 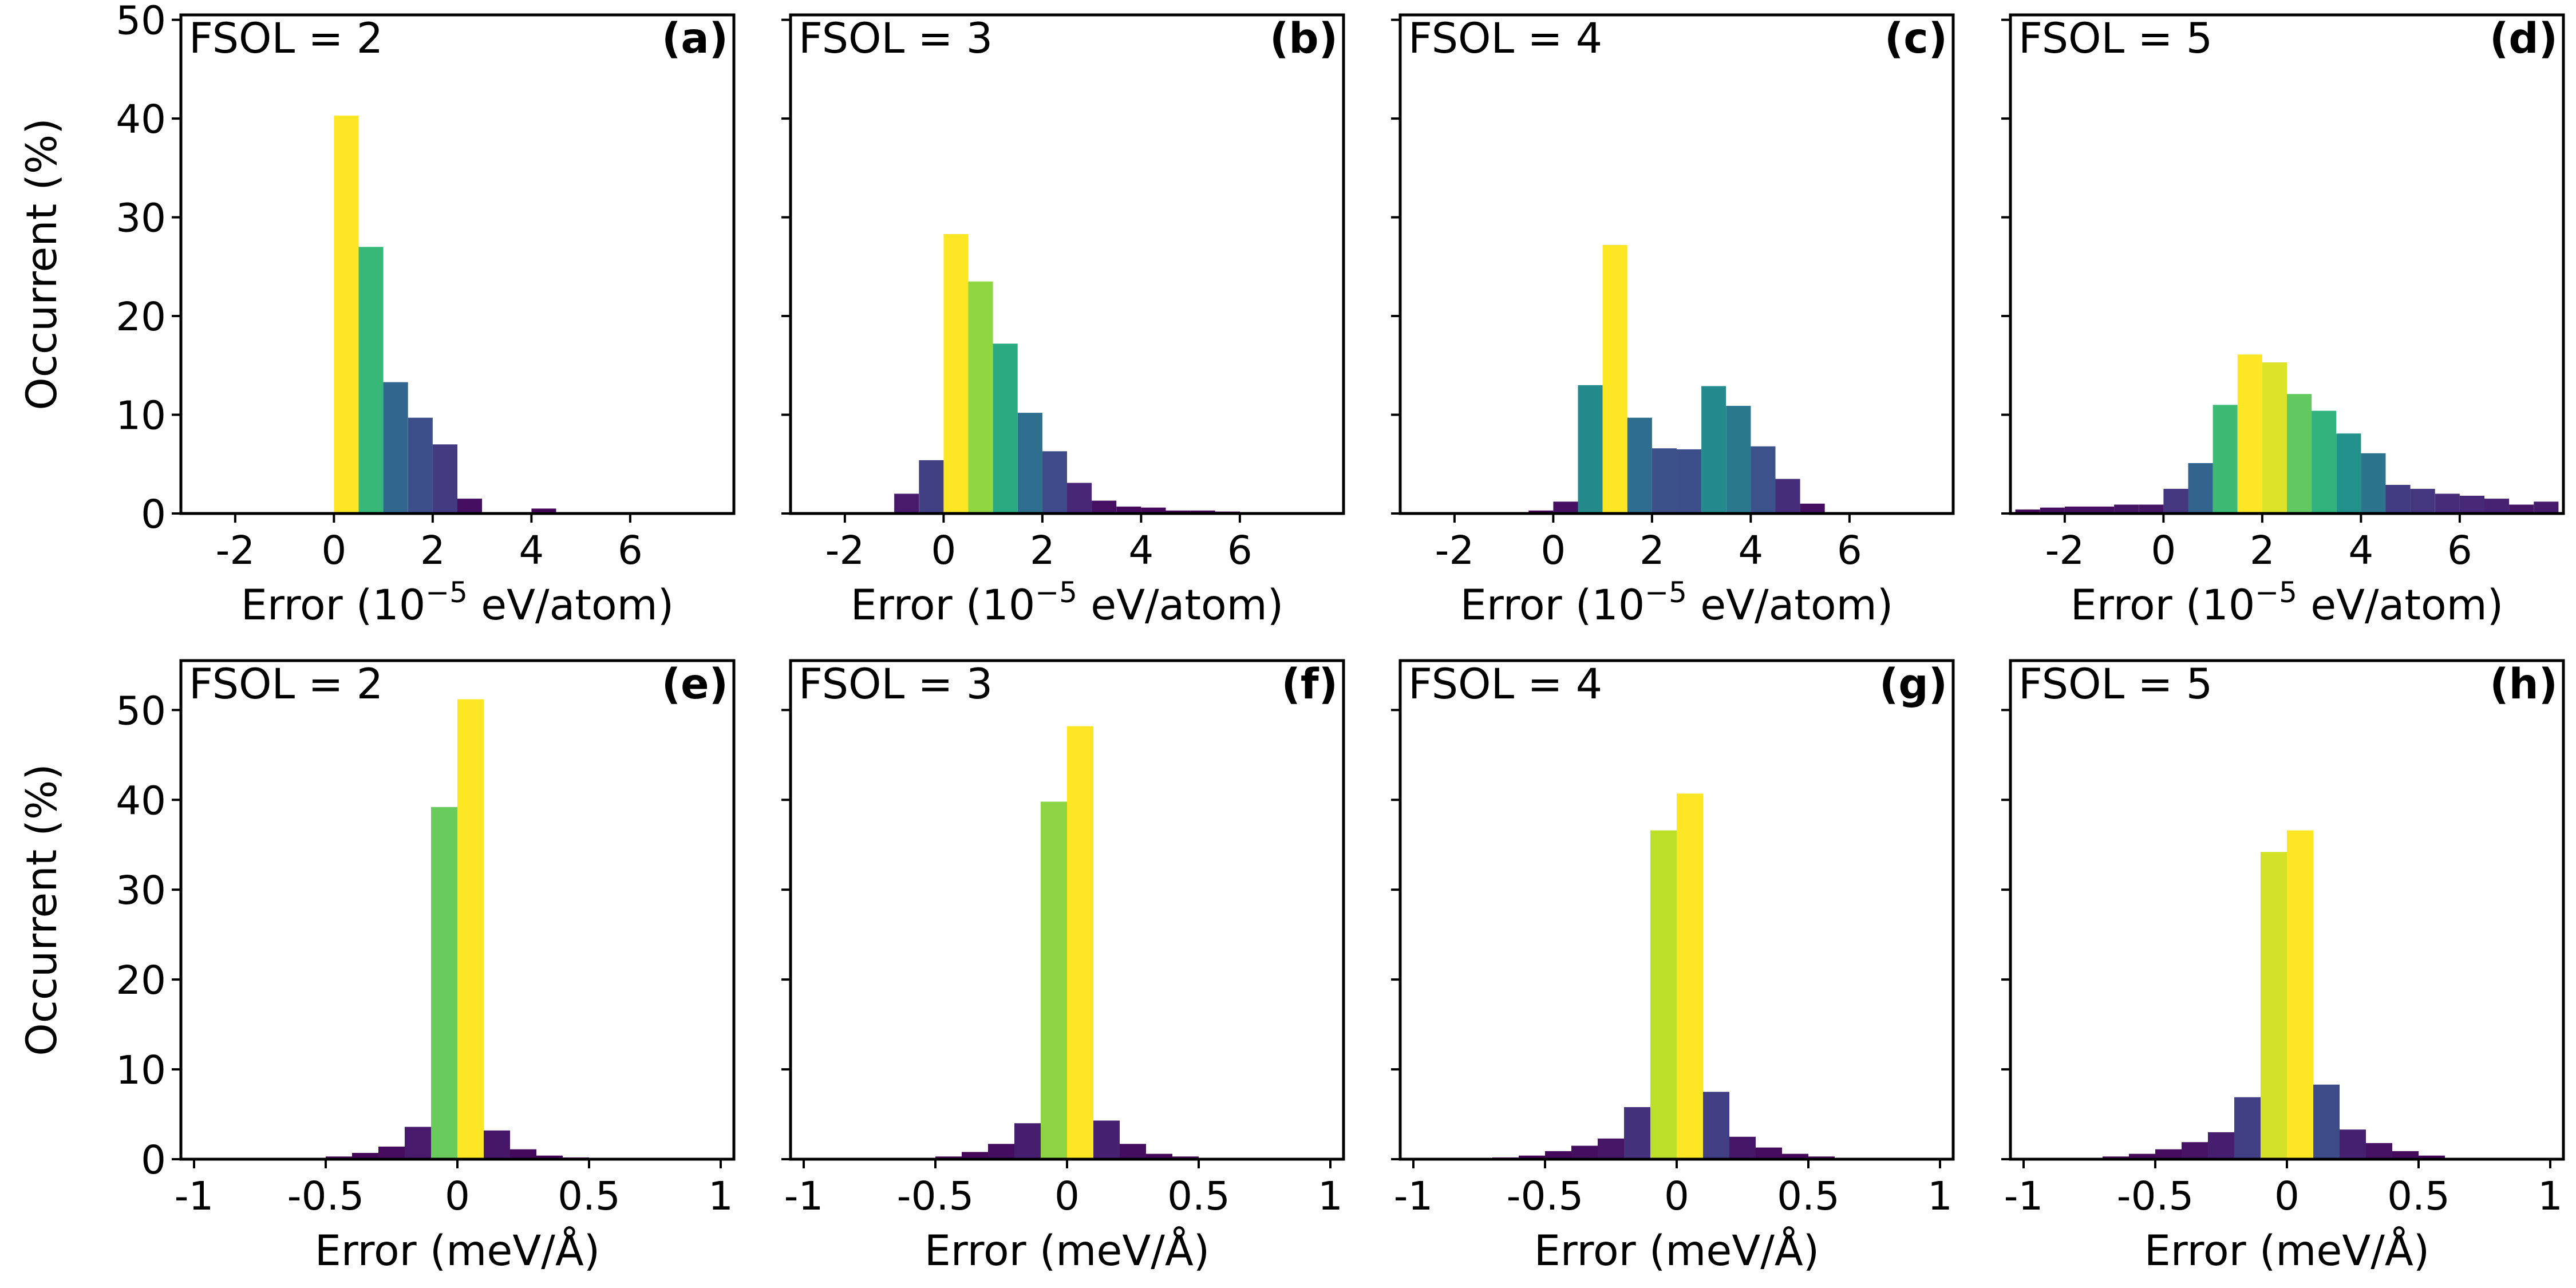 What do you see at coordinates (1454, 551) in the screenshot?
I see `x-tick-label: -2` at bounding box center [1454, 551].